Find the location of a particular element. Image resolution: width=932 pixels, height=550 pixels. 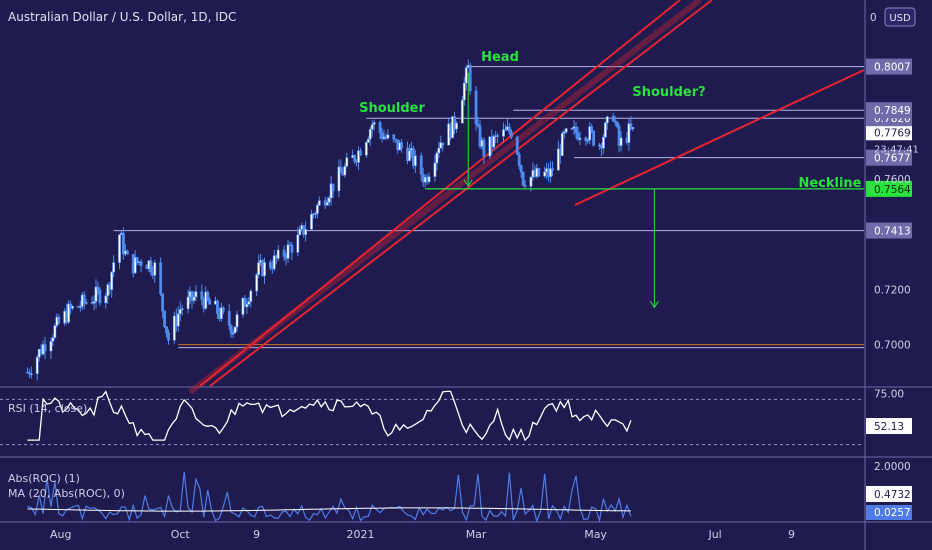

x-tick-label: Jul is located at coordinates (714, 534).